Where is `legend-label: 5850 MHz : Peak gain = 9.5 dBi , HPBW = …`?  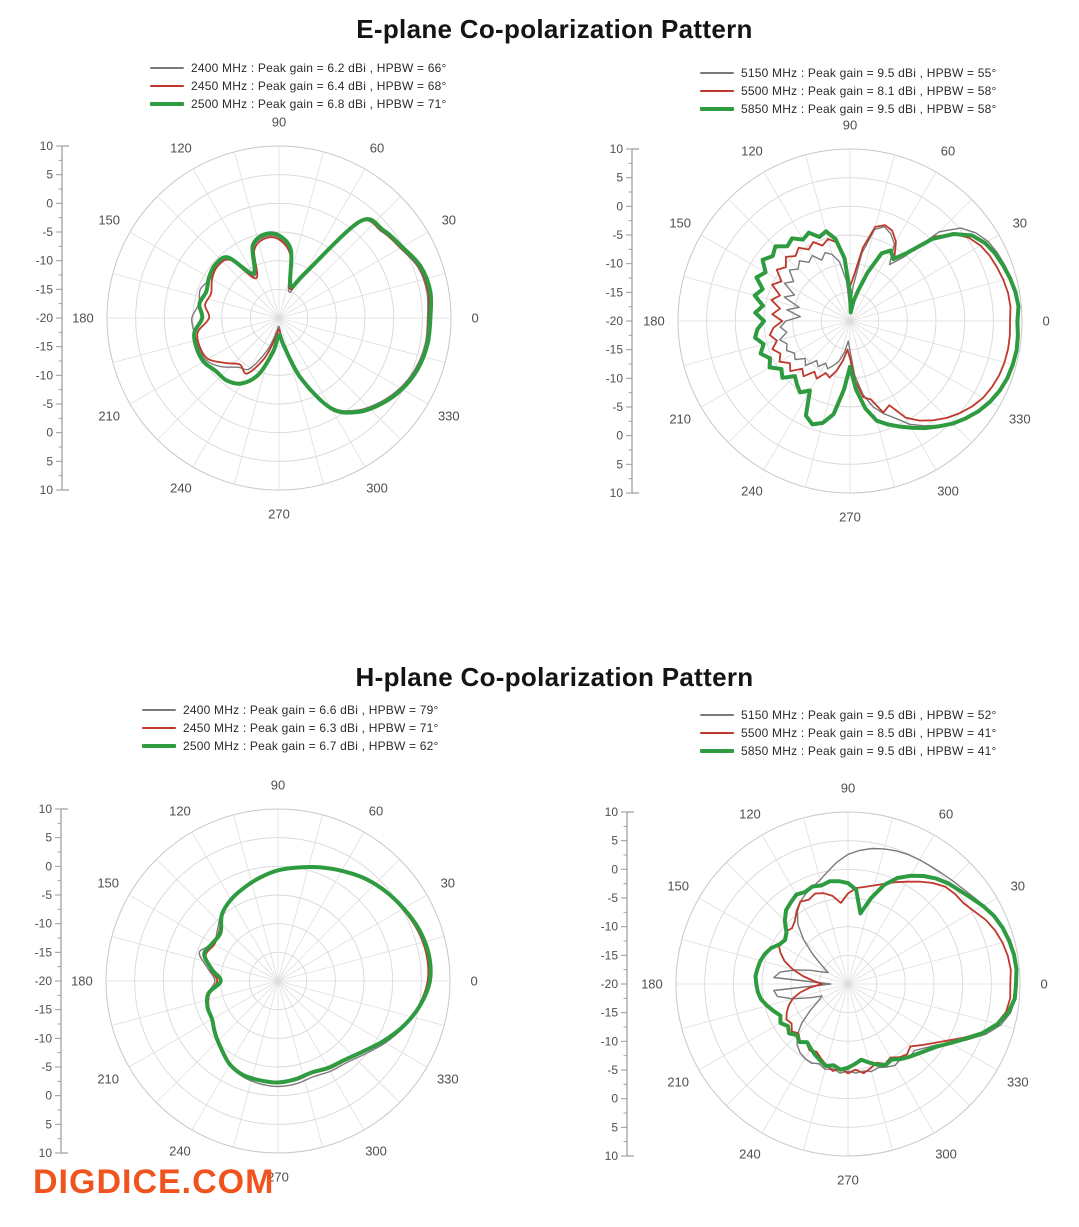 legend-label: 5850 MHz : Peak gain = 9.5 dBi , HPBW = … is located at coordinates (869, 109).